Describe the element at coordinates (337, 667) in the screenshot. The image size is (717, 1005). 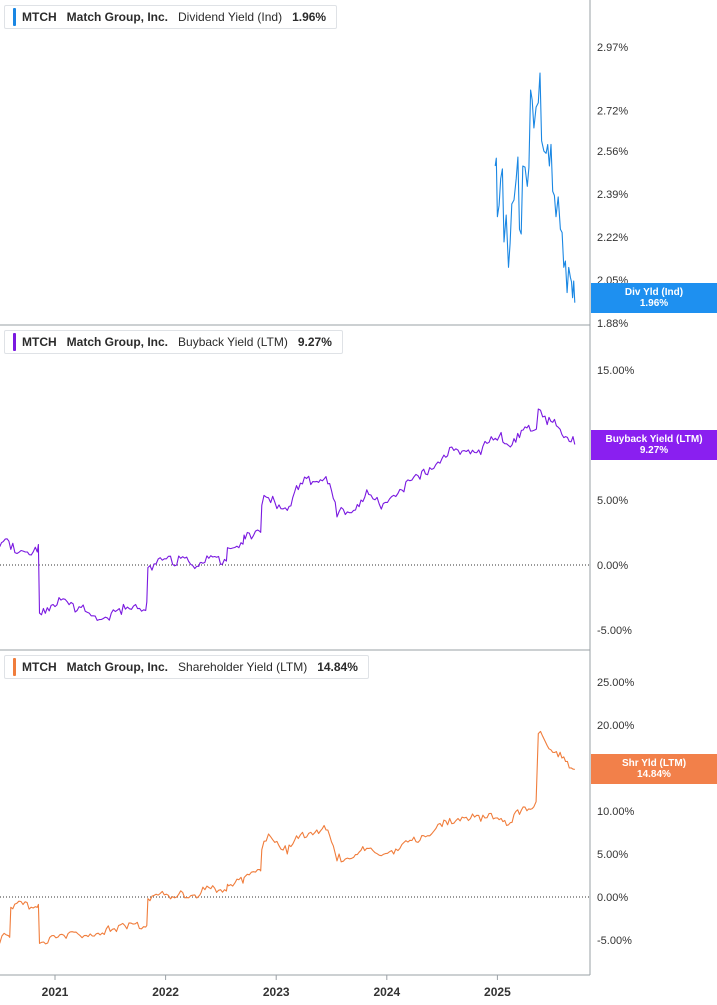
I see `legend-value: 14.84%` at that location.